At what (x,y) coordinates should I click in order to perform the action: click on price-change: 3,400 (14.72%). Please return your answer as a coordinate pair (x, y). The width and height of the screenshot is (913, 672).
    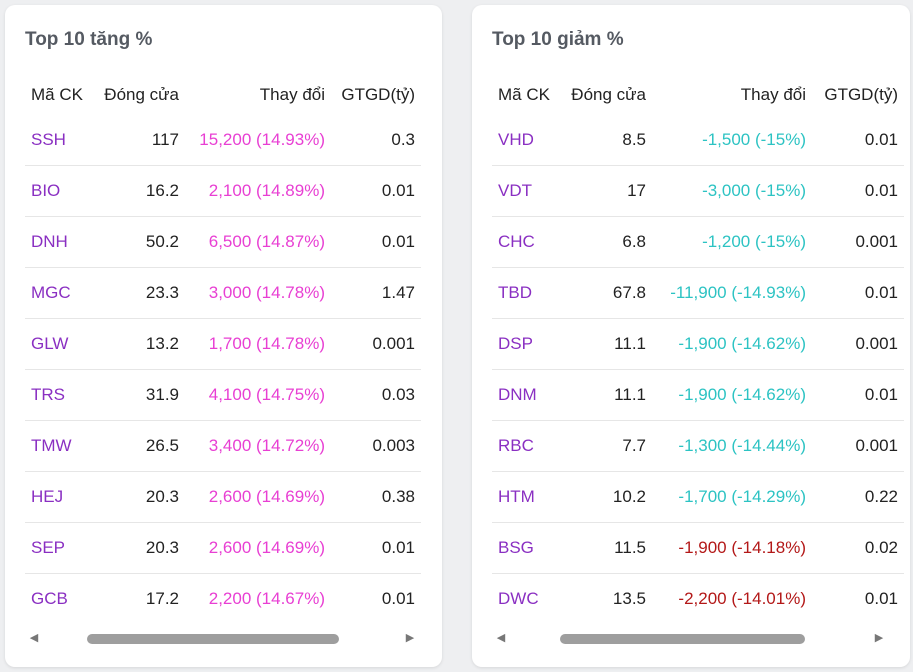
    Looking at the image, I should click on (258, 446).